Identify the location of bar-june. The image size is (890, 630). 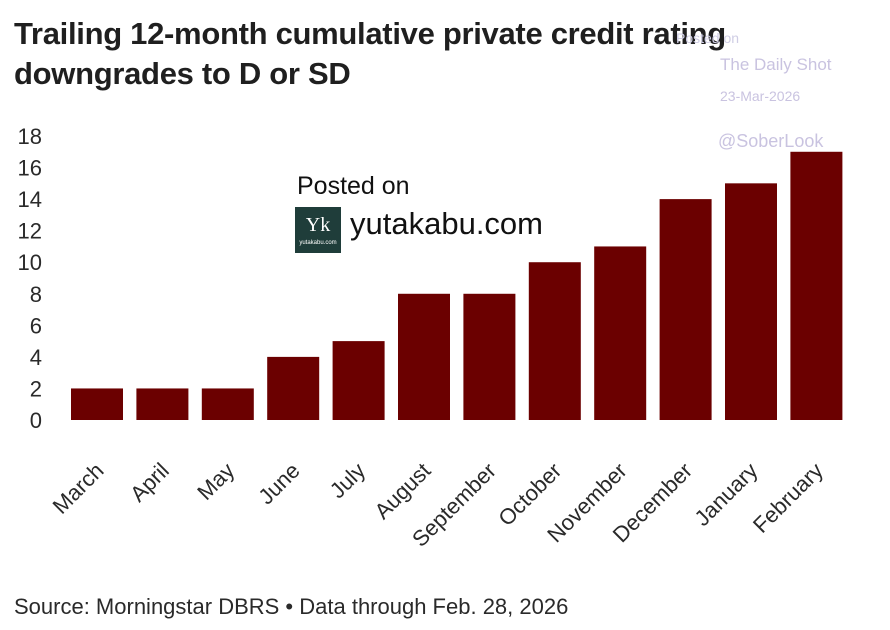
(293, 388).